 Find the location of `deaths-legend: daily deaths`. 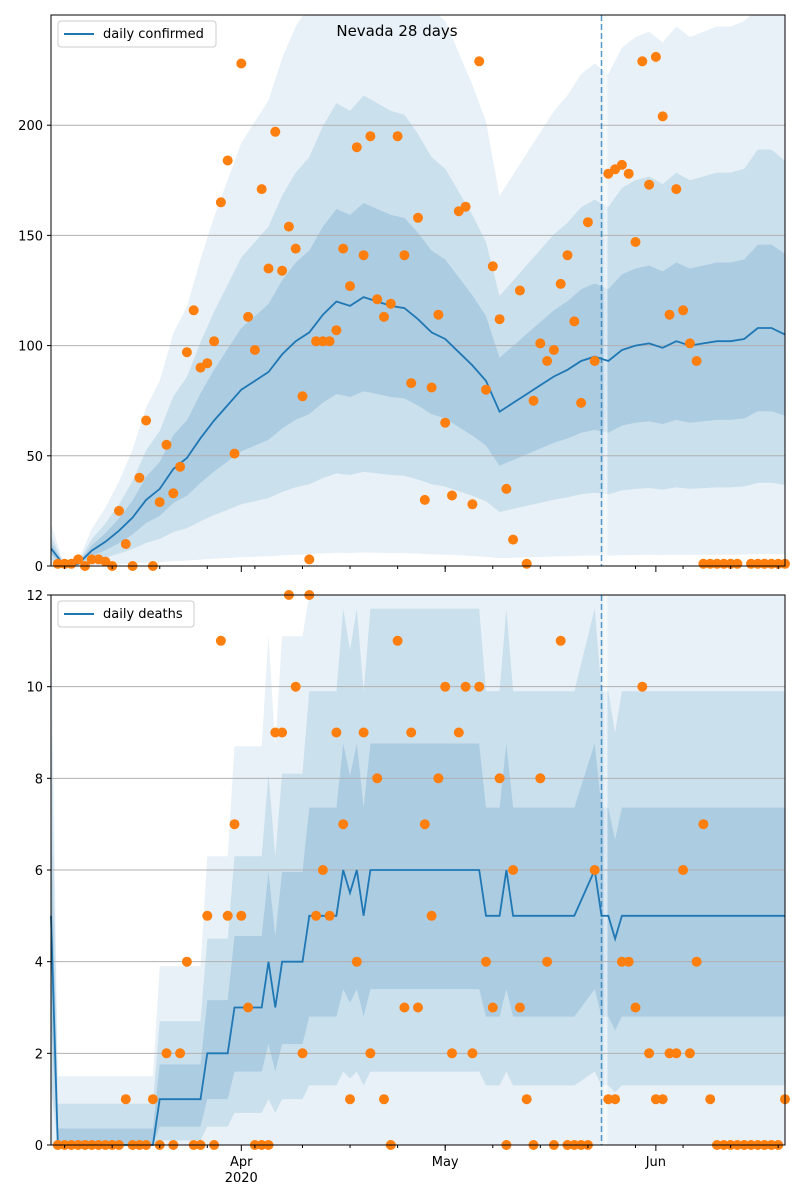

deaths-legend: daily deaths is located at coordinates (126, 614).